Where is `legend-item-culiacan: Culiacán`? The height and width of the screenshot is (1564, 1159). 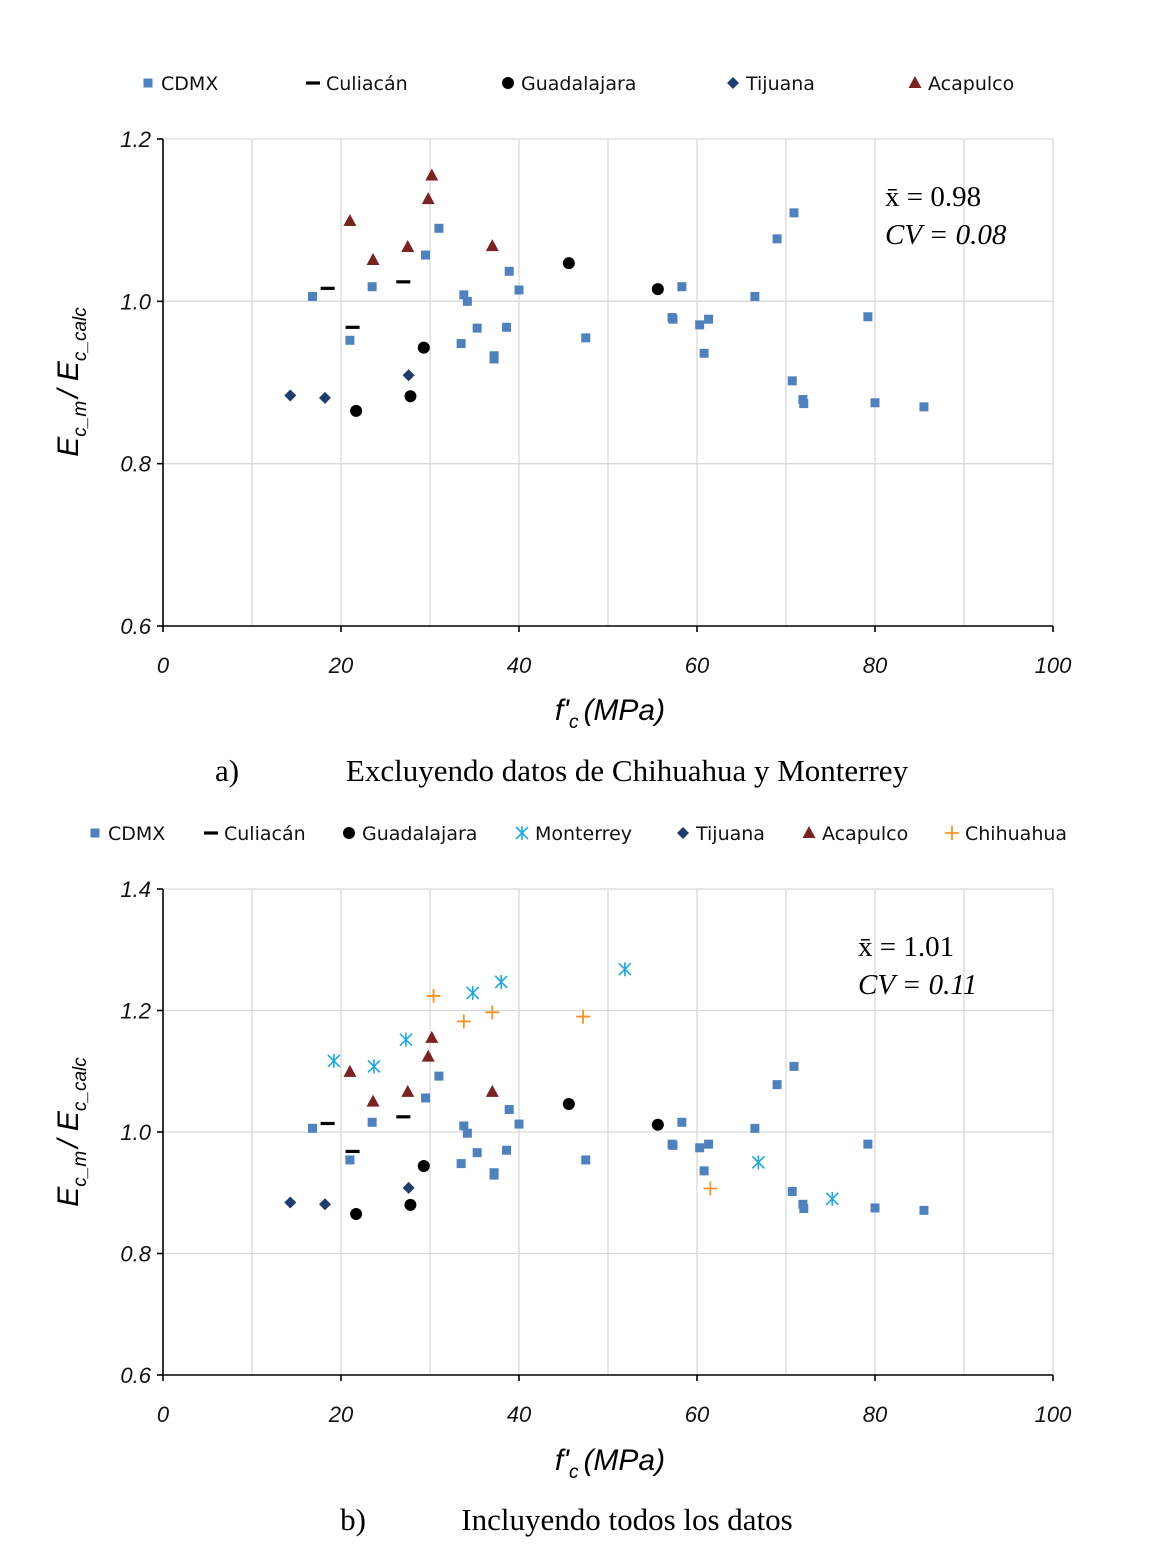 legend-item-culiacan: Culiacán is located at coordinates (255, 834).